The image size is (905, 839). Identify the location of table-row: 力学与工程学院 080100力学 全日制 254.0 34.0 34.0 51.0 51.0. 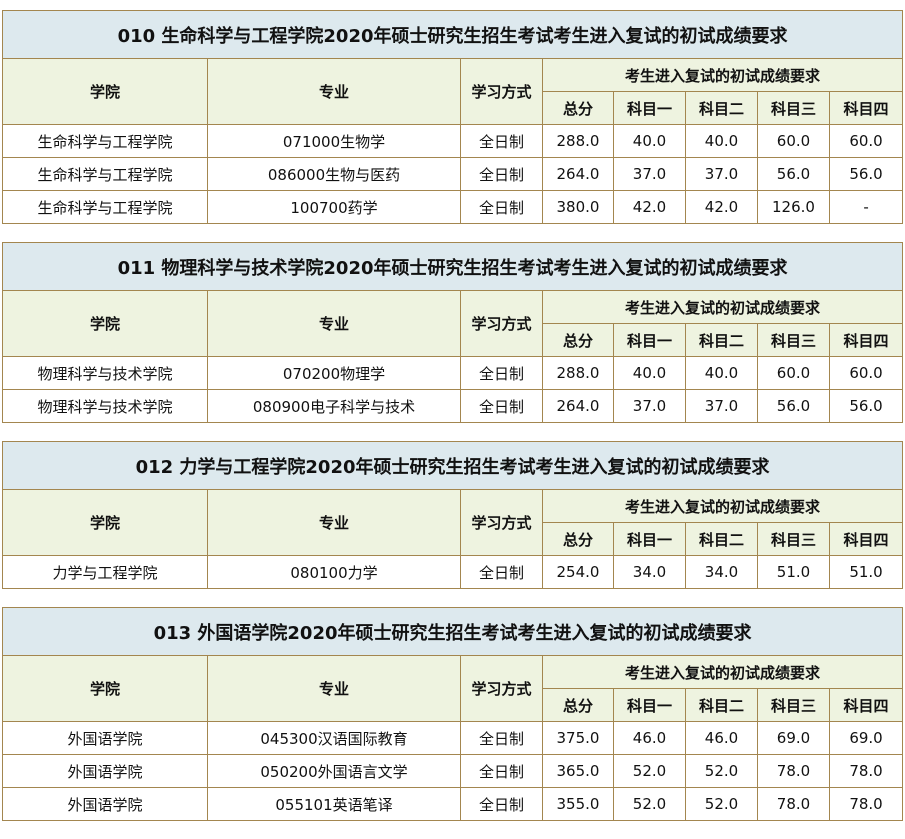
(453, 572).